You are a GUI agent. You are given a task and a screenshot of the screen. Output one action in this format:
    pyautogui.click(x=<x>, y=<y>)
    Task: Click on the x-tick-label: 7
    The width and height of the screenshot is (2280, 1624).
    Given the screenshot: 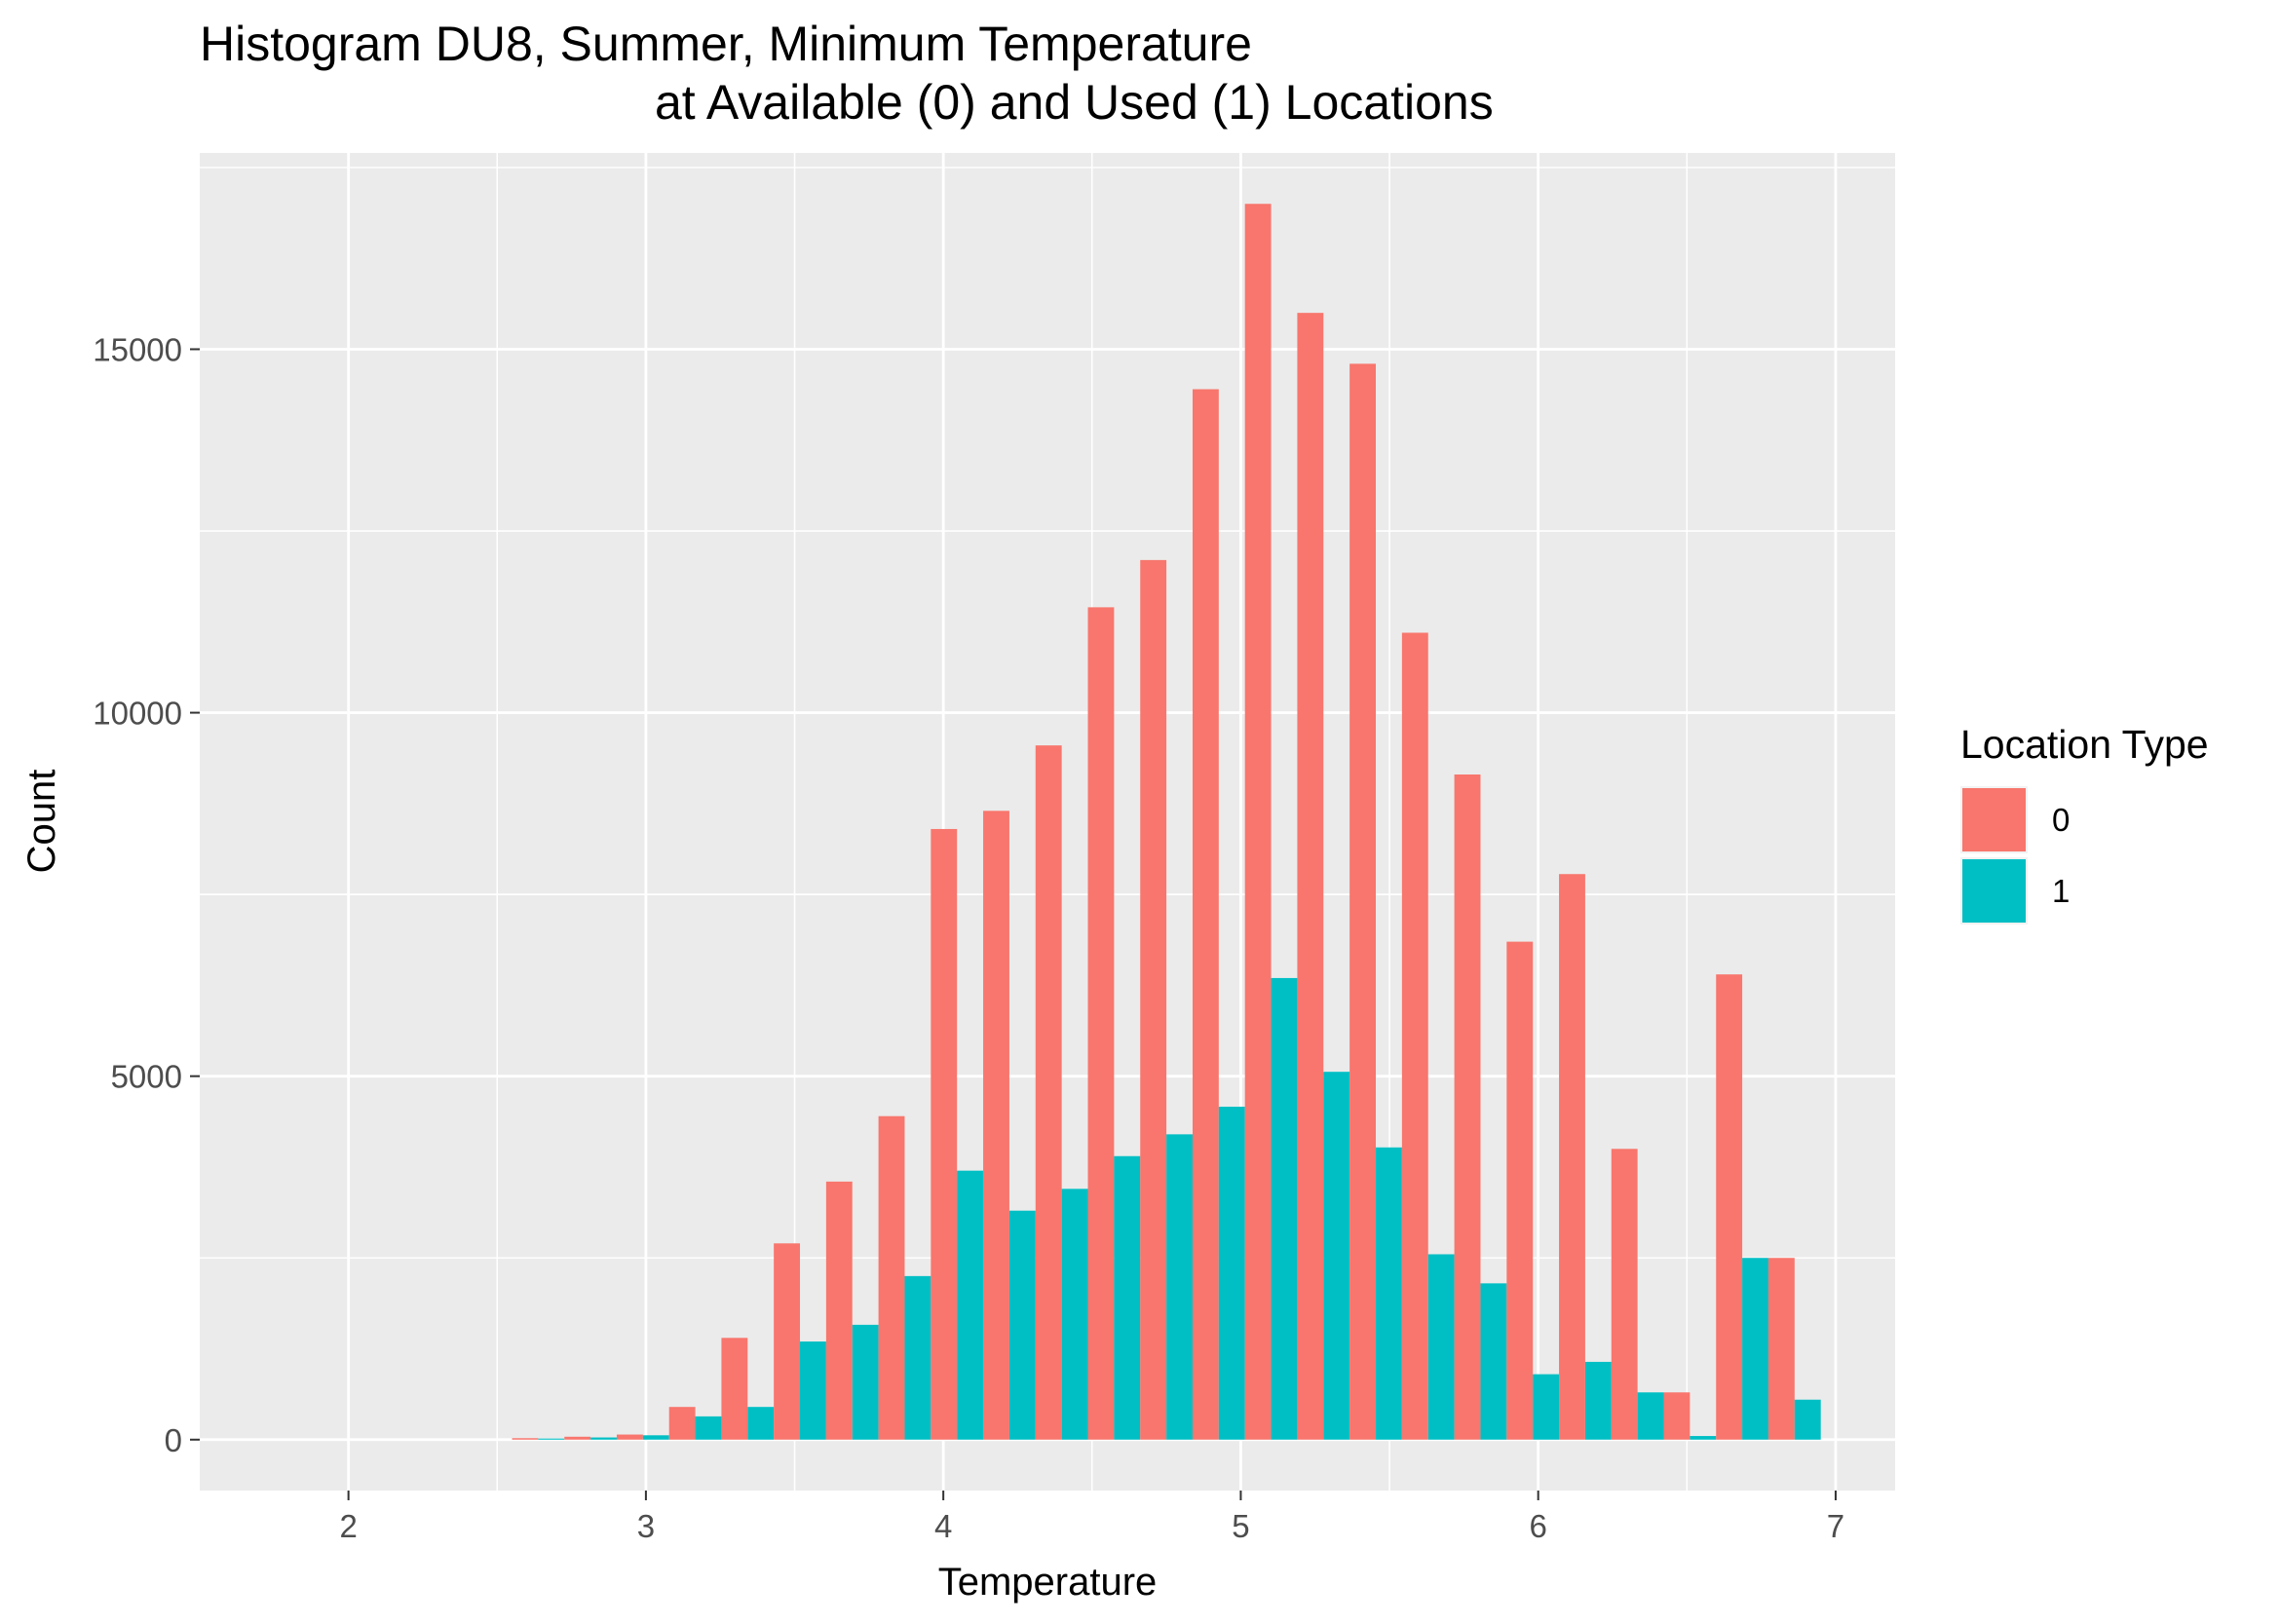 What is the action you would take?
    pyautogui.click(x=1835, y=1526)
    